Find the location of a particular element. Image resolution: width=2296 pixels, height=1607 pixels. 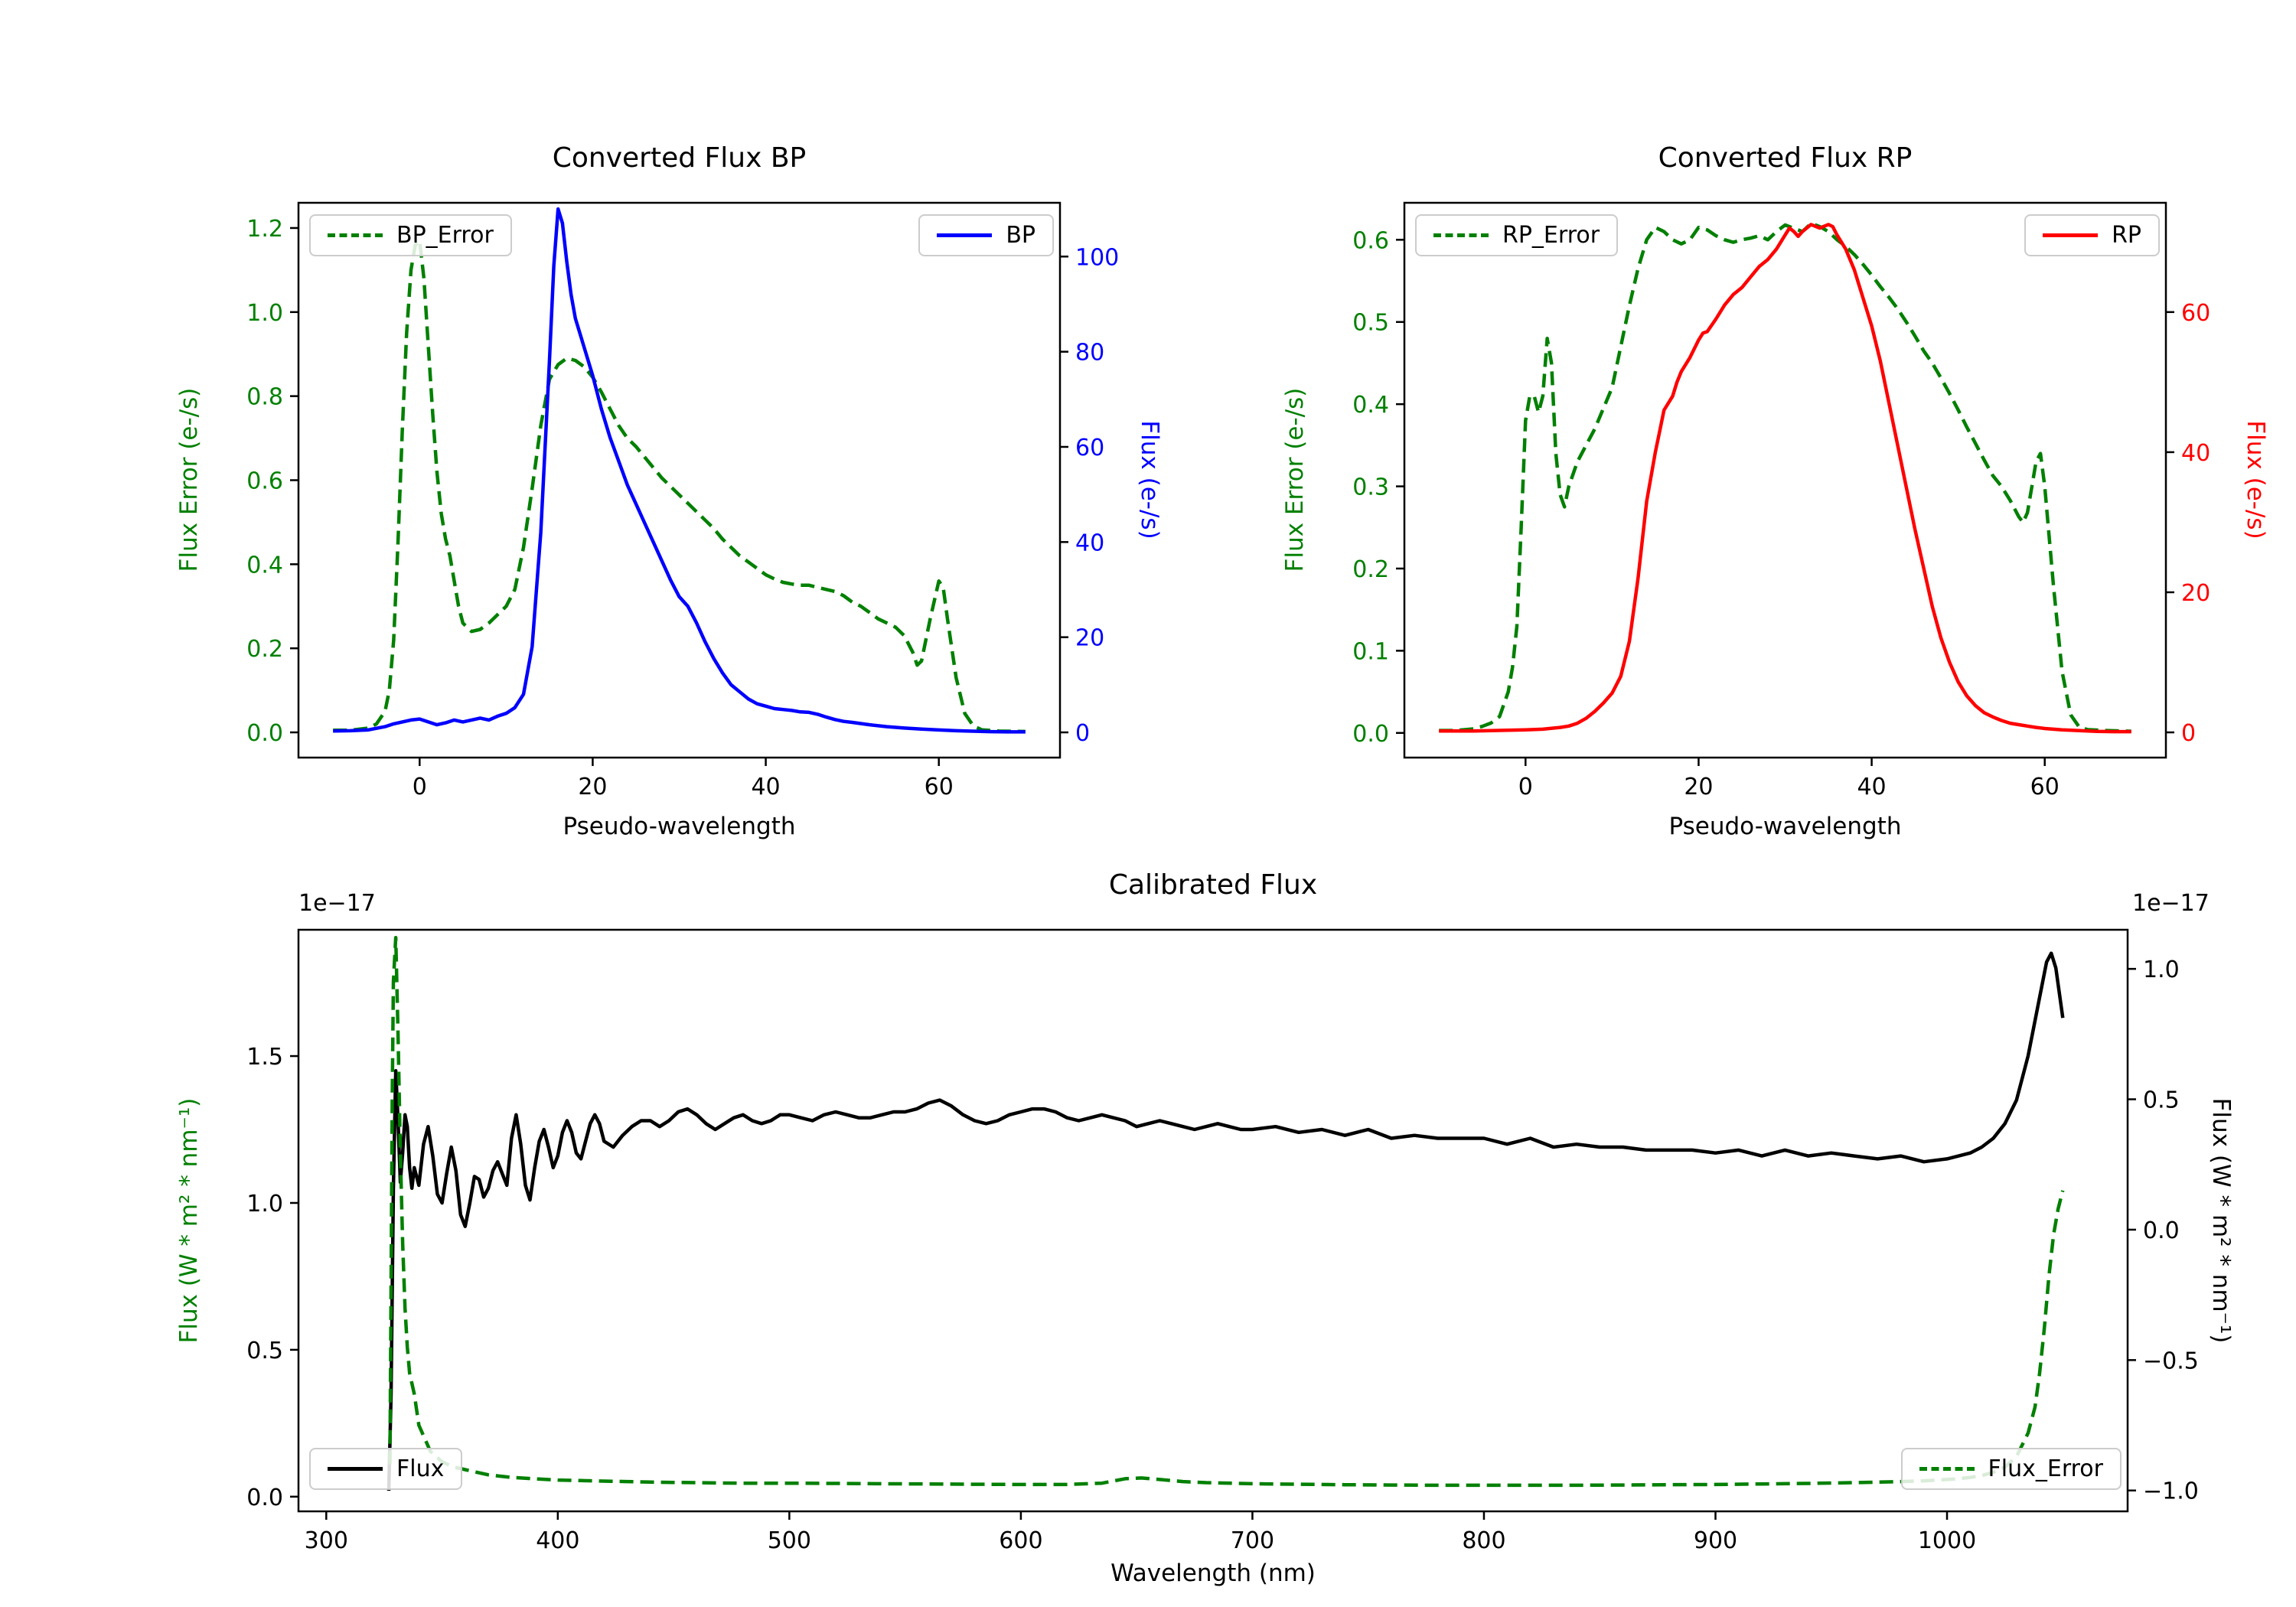

series-line-RP is located at coordinates (1785, 479).